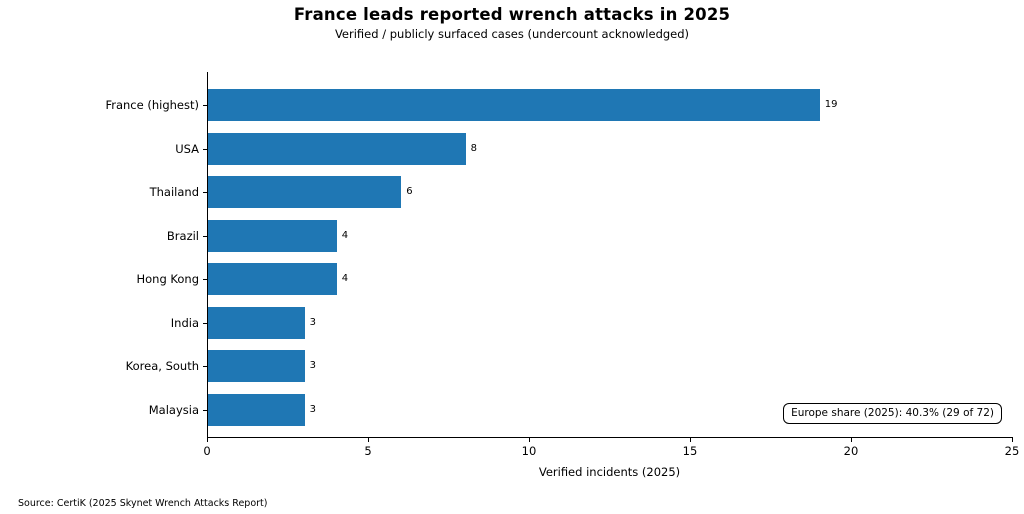 This screenshot has height=514, width=1024. I want to click on y-category-label: Malaysia, so click(173, 409).